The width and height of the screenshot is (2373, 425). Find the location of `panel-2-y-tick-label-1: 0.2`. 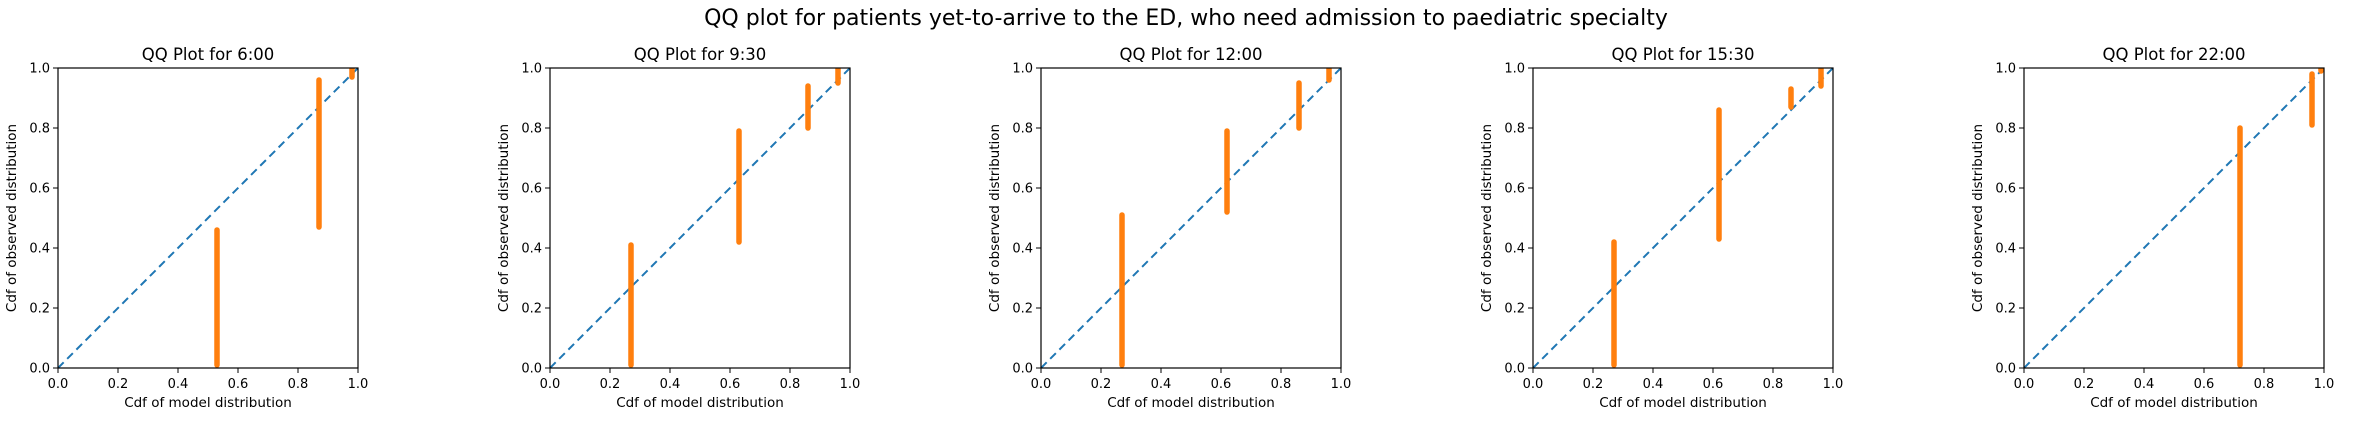

panel-2-y-tick-label-1: 0.2 is located at coordinates (531, 309).